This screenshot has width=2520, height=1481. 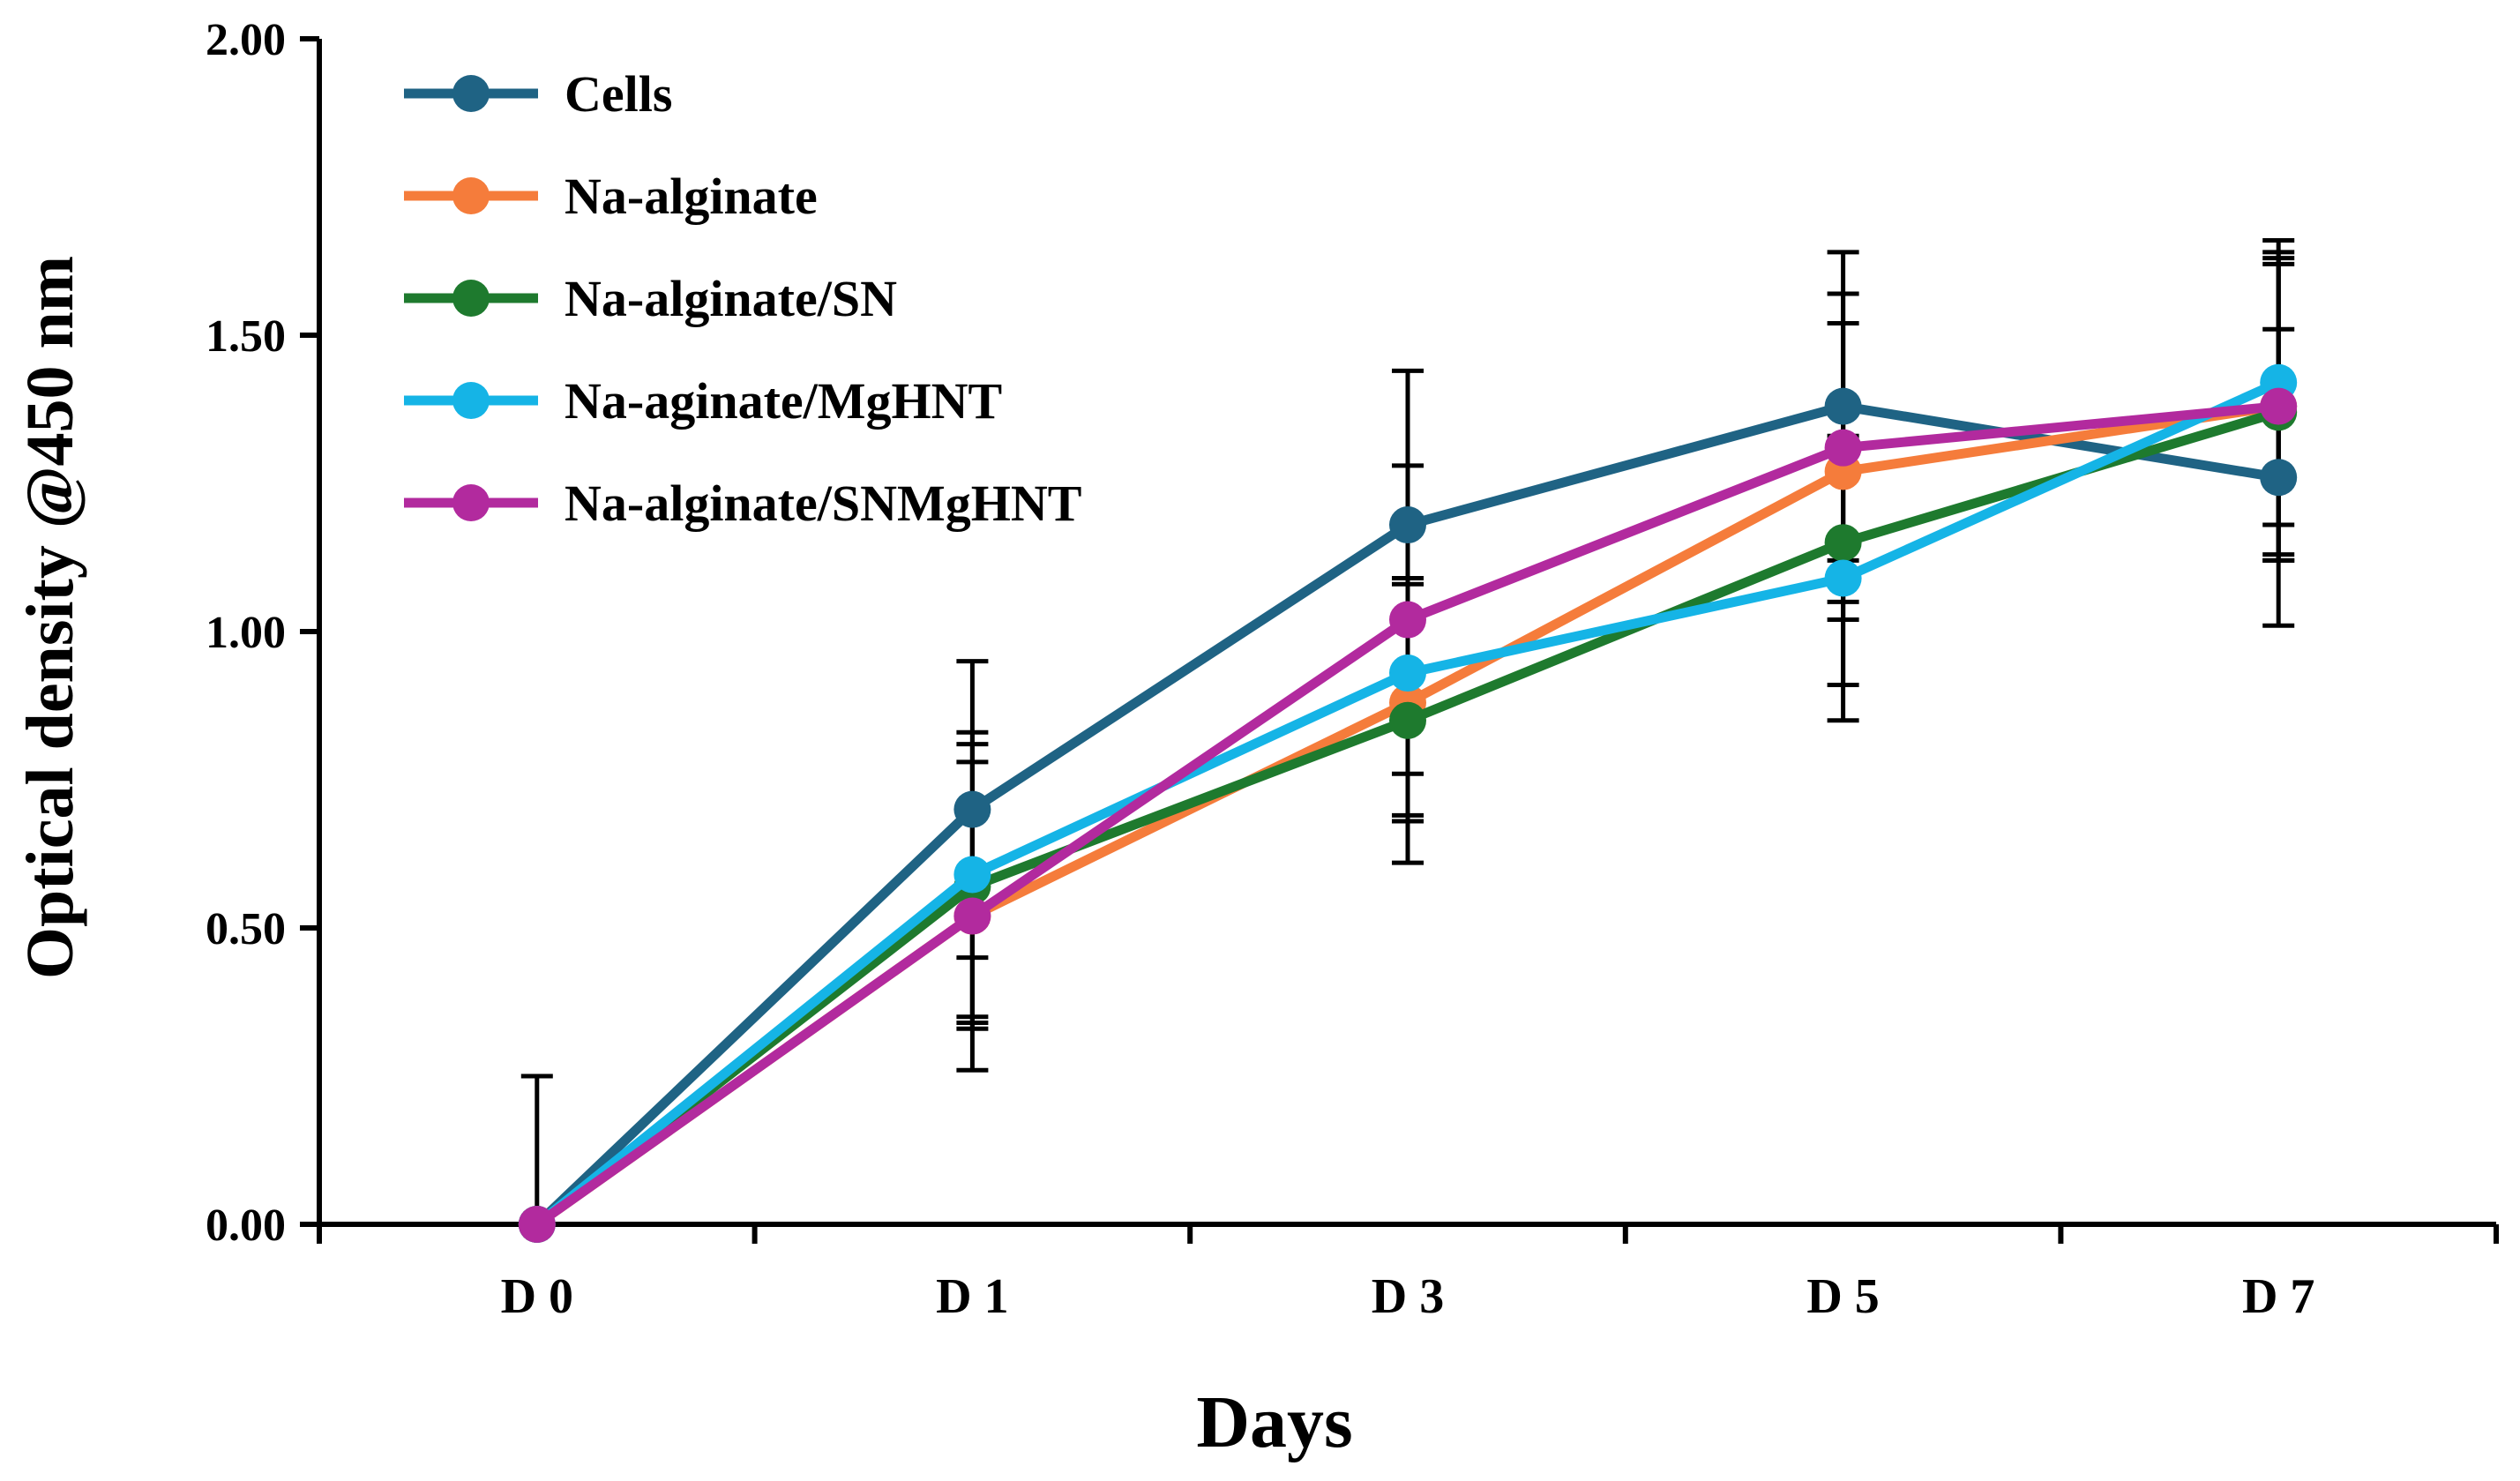 I want to click on x-tick-label: D 1, so click(x=972, y=1296).